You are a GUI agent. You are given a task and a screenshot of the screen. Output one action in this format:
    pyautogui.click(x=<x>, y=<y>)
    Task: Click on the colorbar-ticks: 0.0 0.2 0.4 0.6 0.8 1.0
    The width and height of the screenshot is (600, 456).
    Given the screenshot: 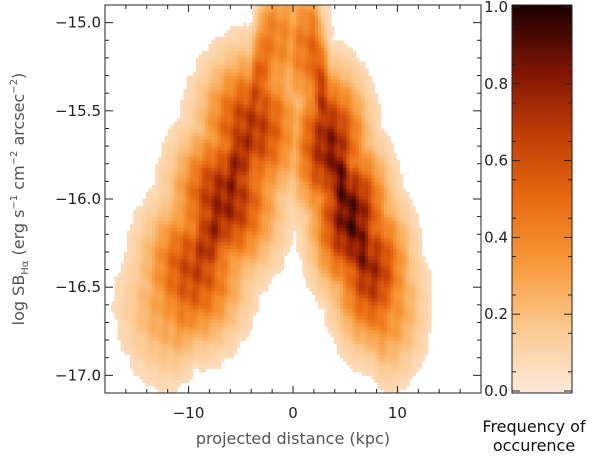 What is the action you would take?
    pyautogui.click(x=528, y=200)
    